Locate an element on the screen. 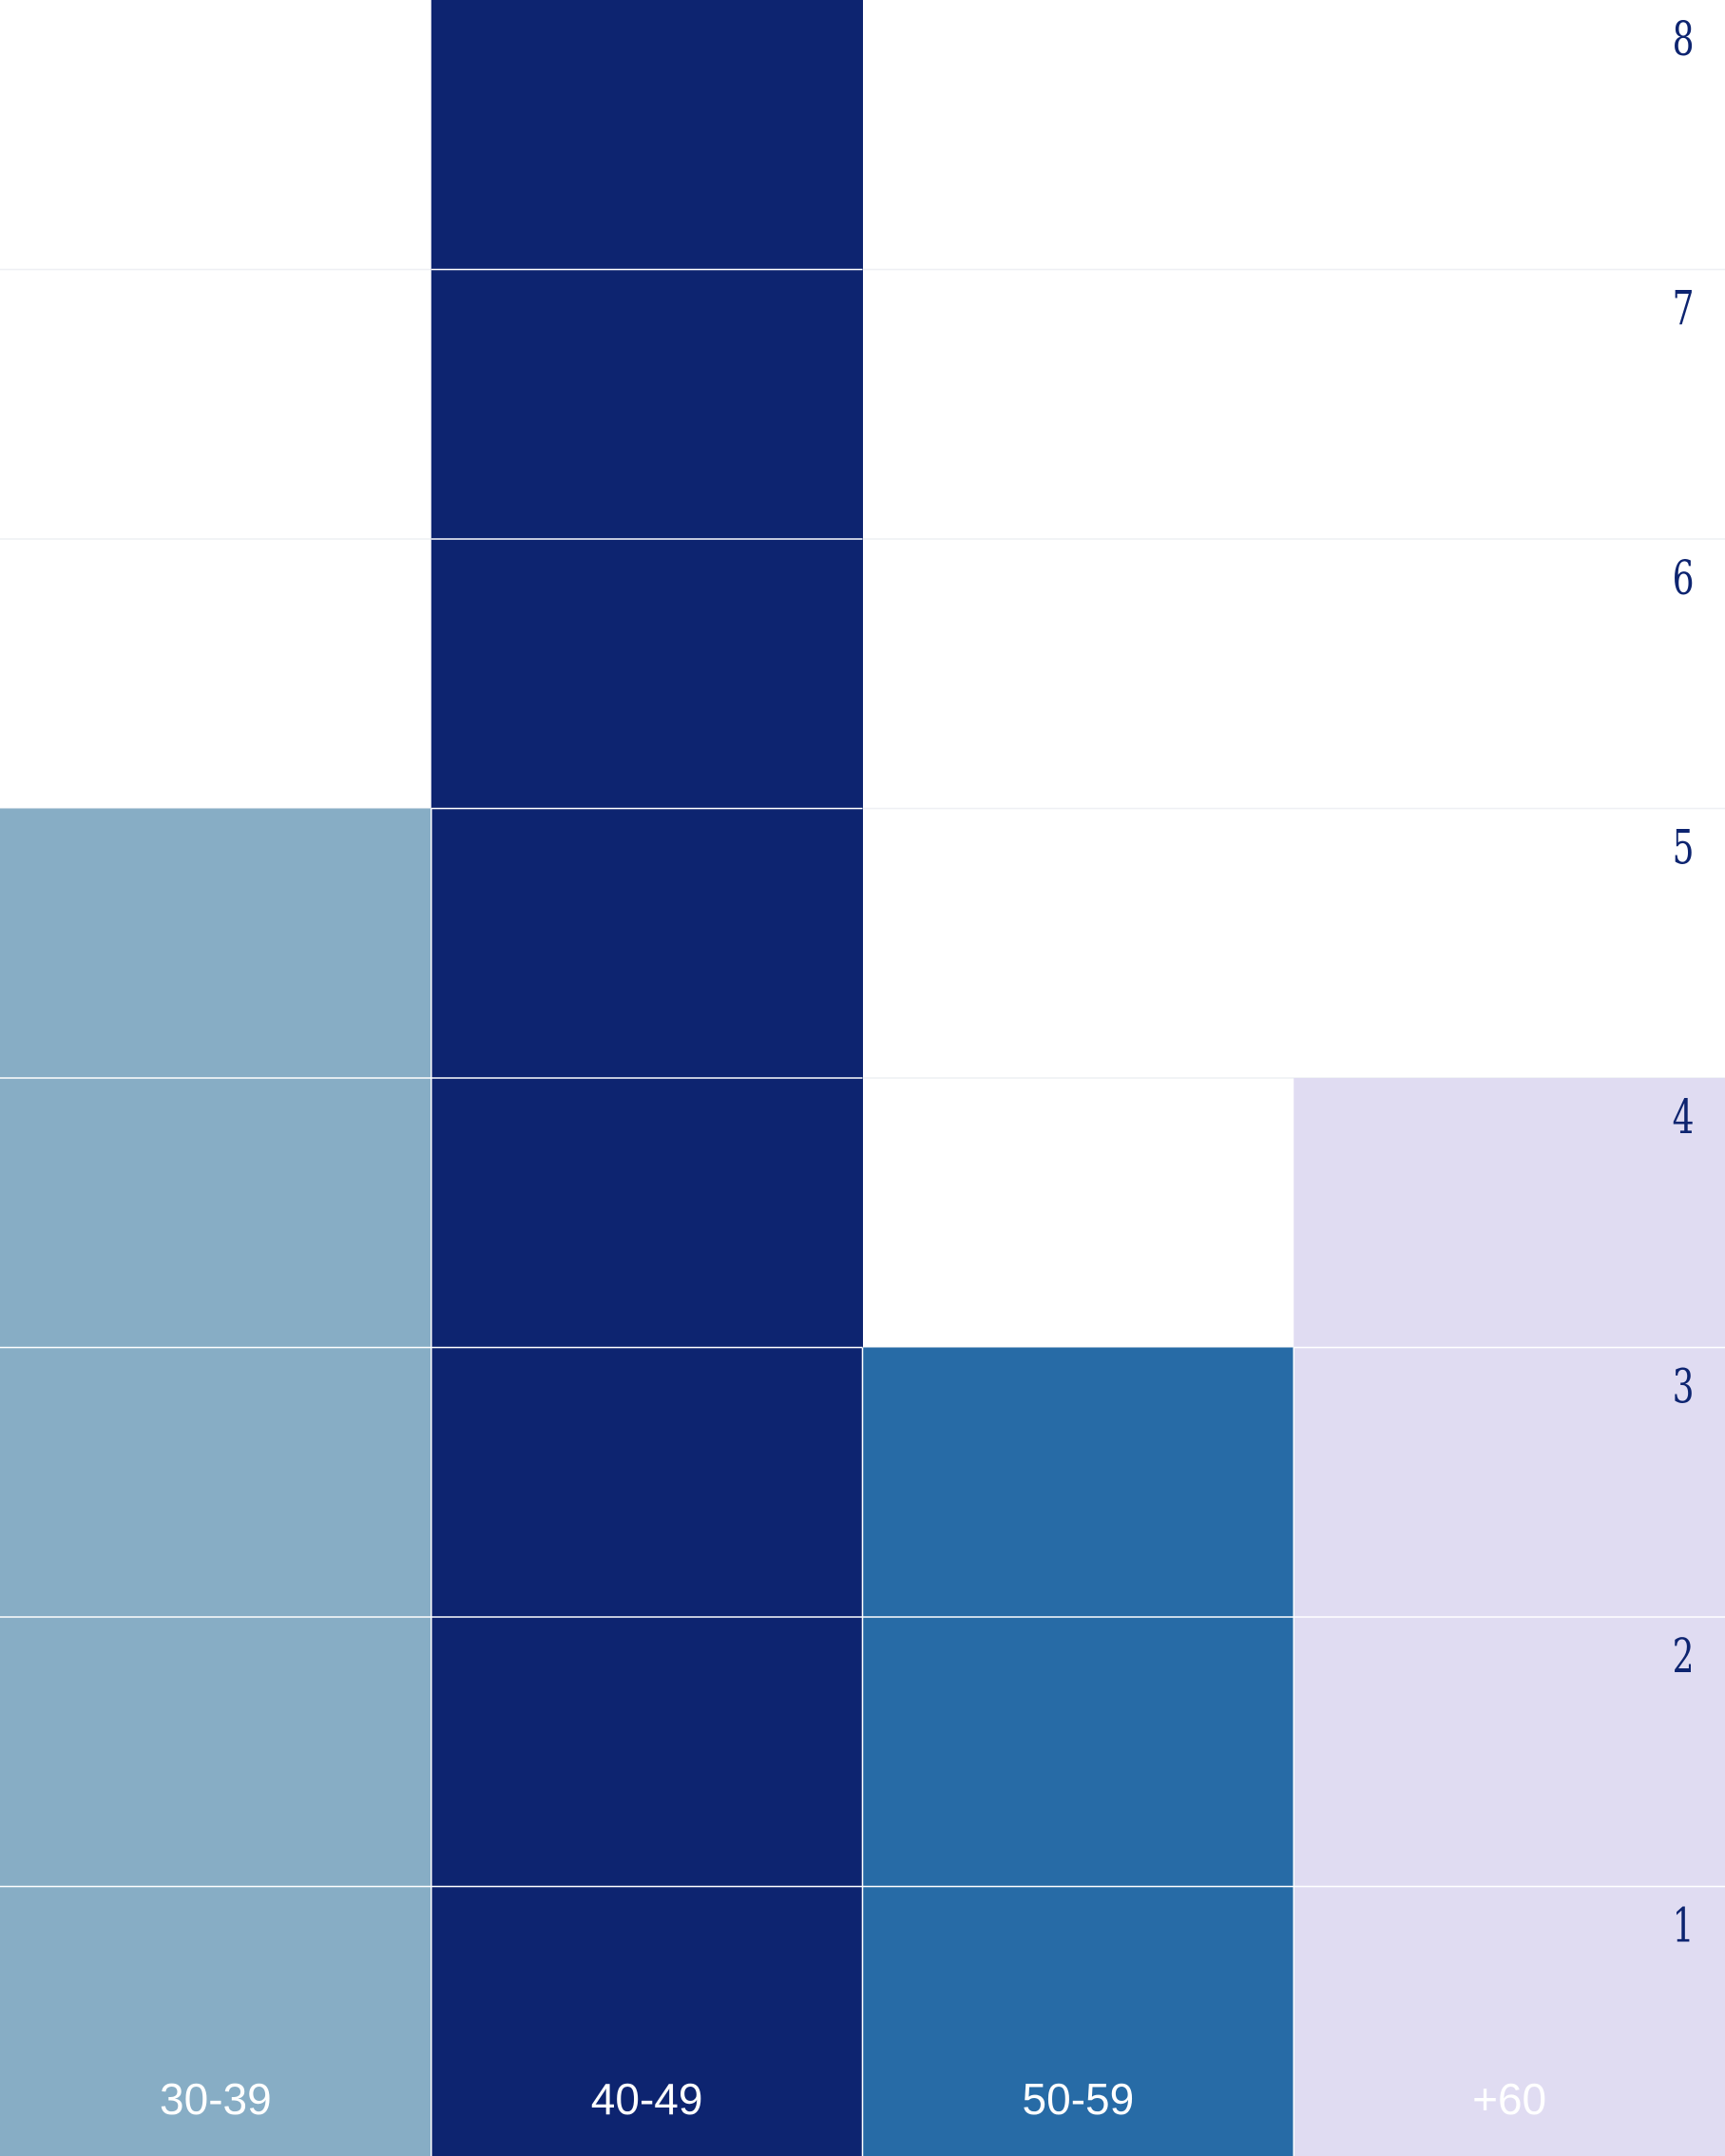  category-label: 50-59 is located at coordinates (1079, 2099).